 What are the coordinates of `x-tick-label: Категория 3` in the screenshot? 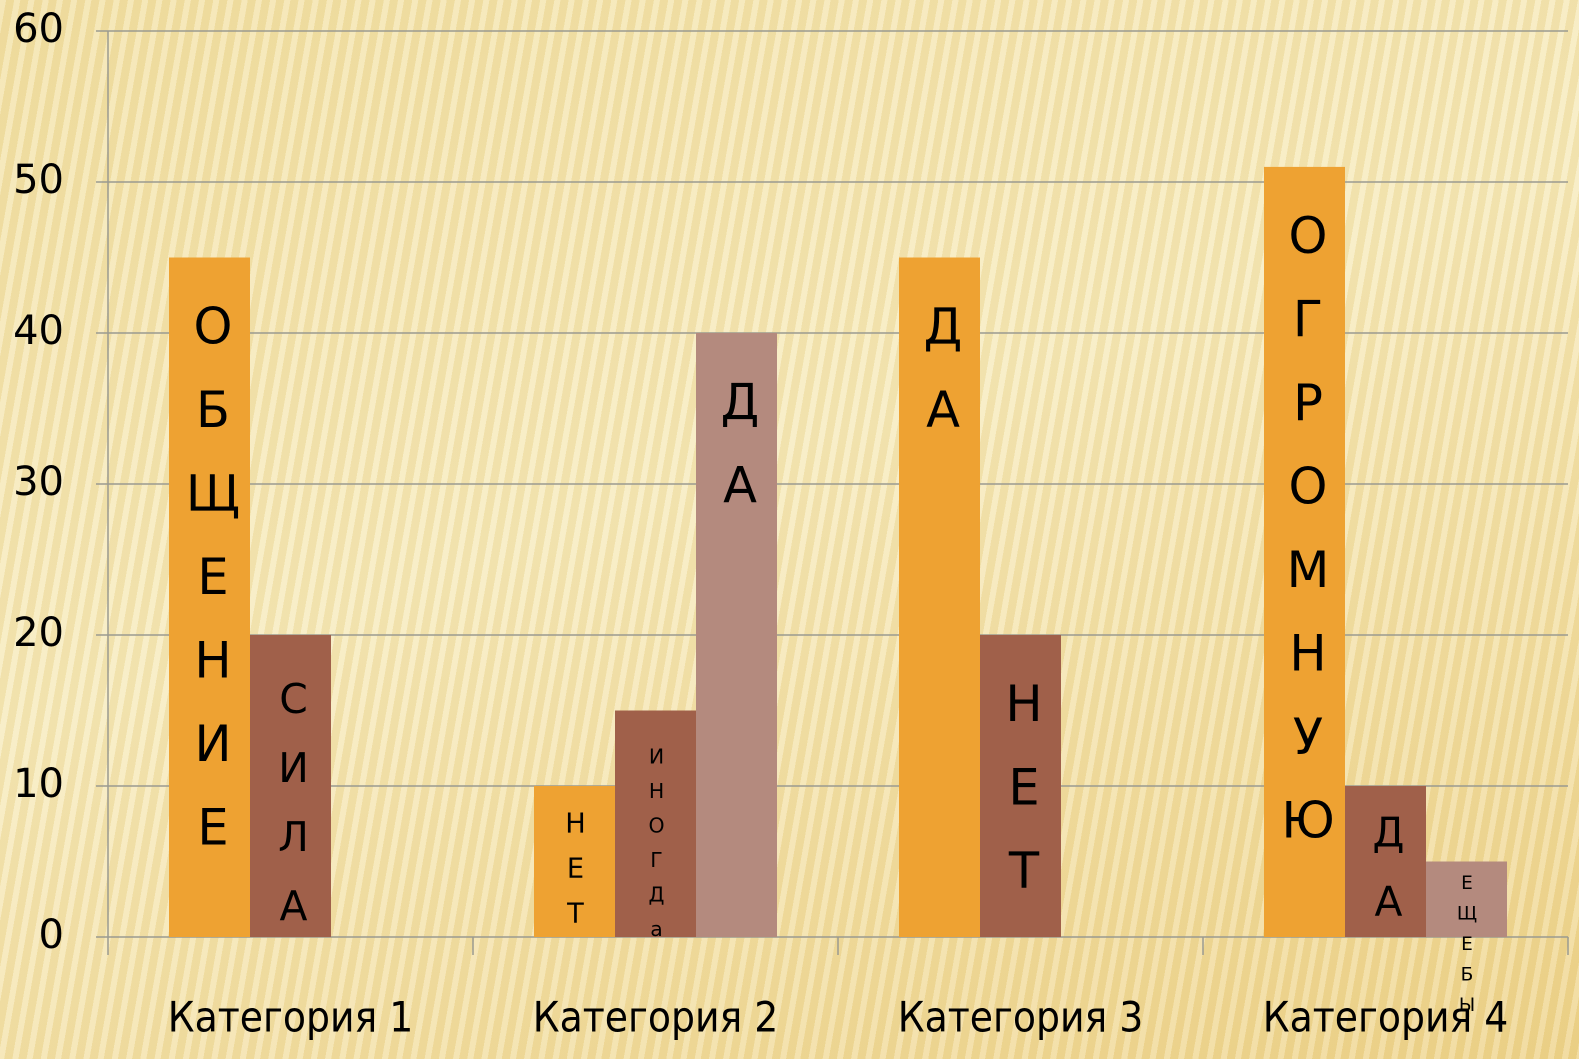 It's located at (1021, 1017).